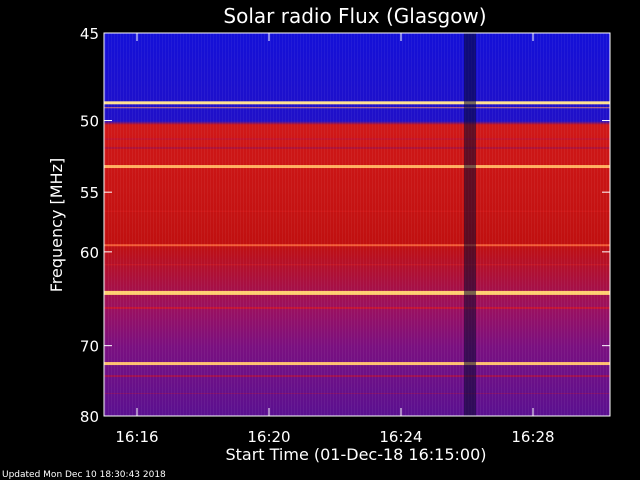  Describe the element at coordinates (355, 454) in the screenshot. I see `x-axis-label: Start Time (01-Dec-18 16:15:00)` at that location.